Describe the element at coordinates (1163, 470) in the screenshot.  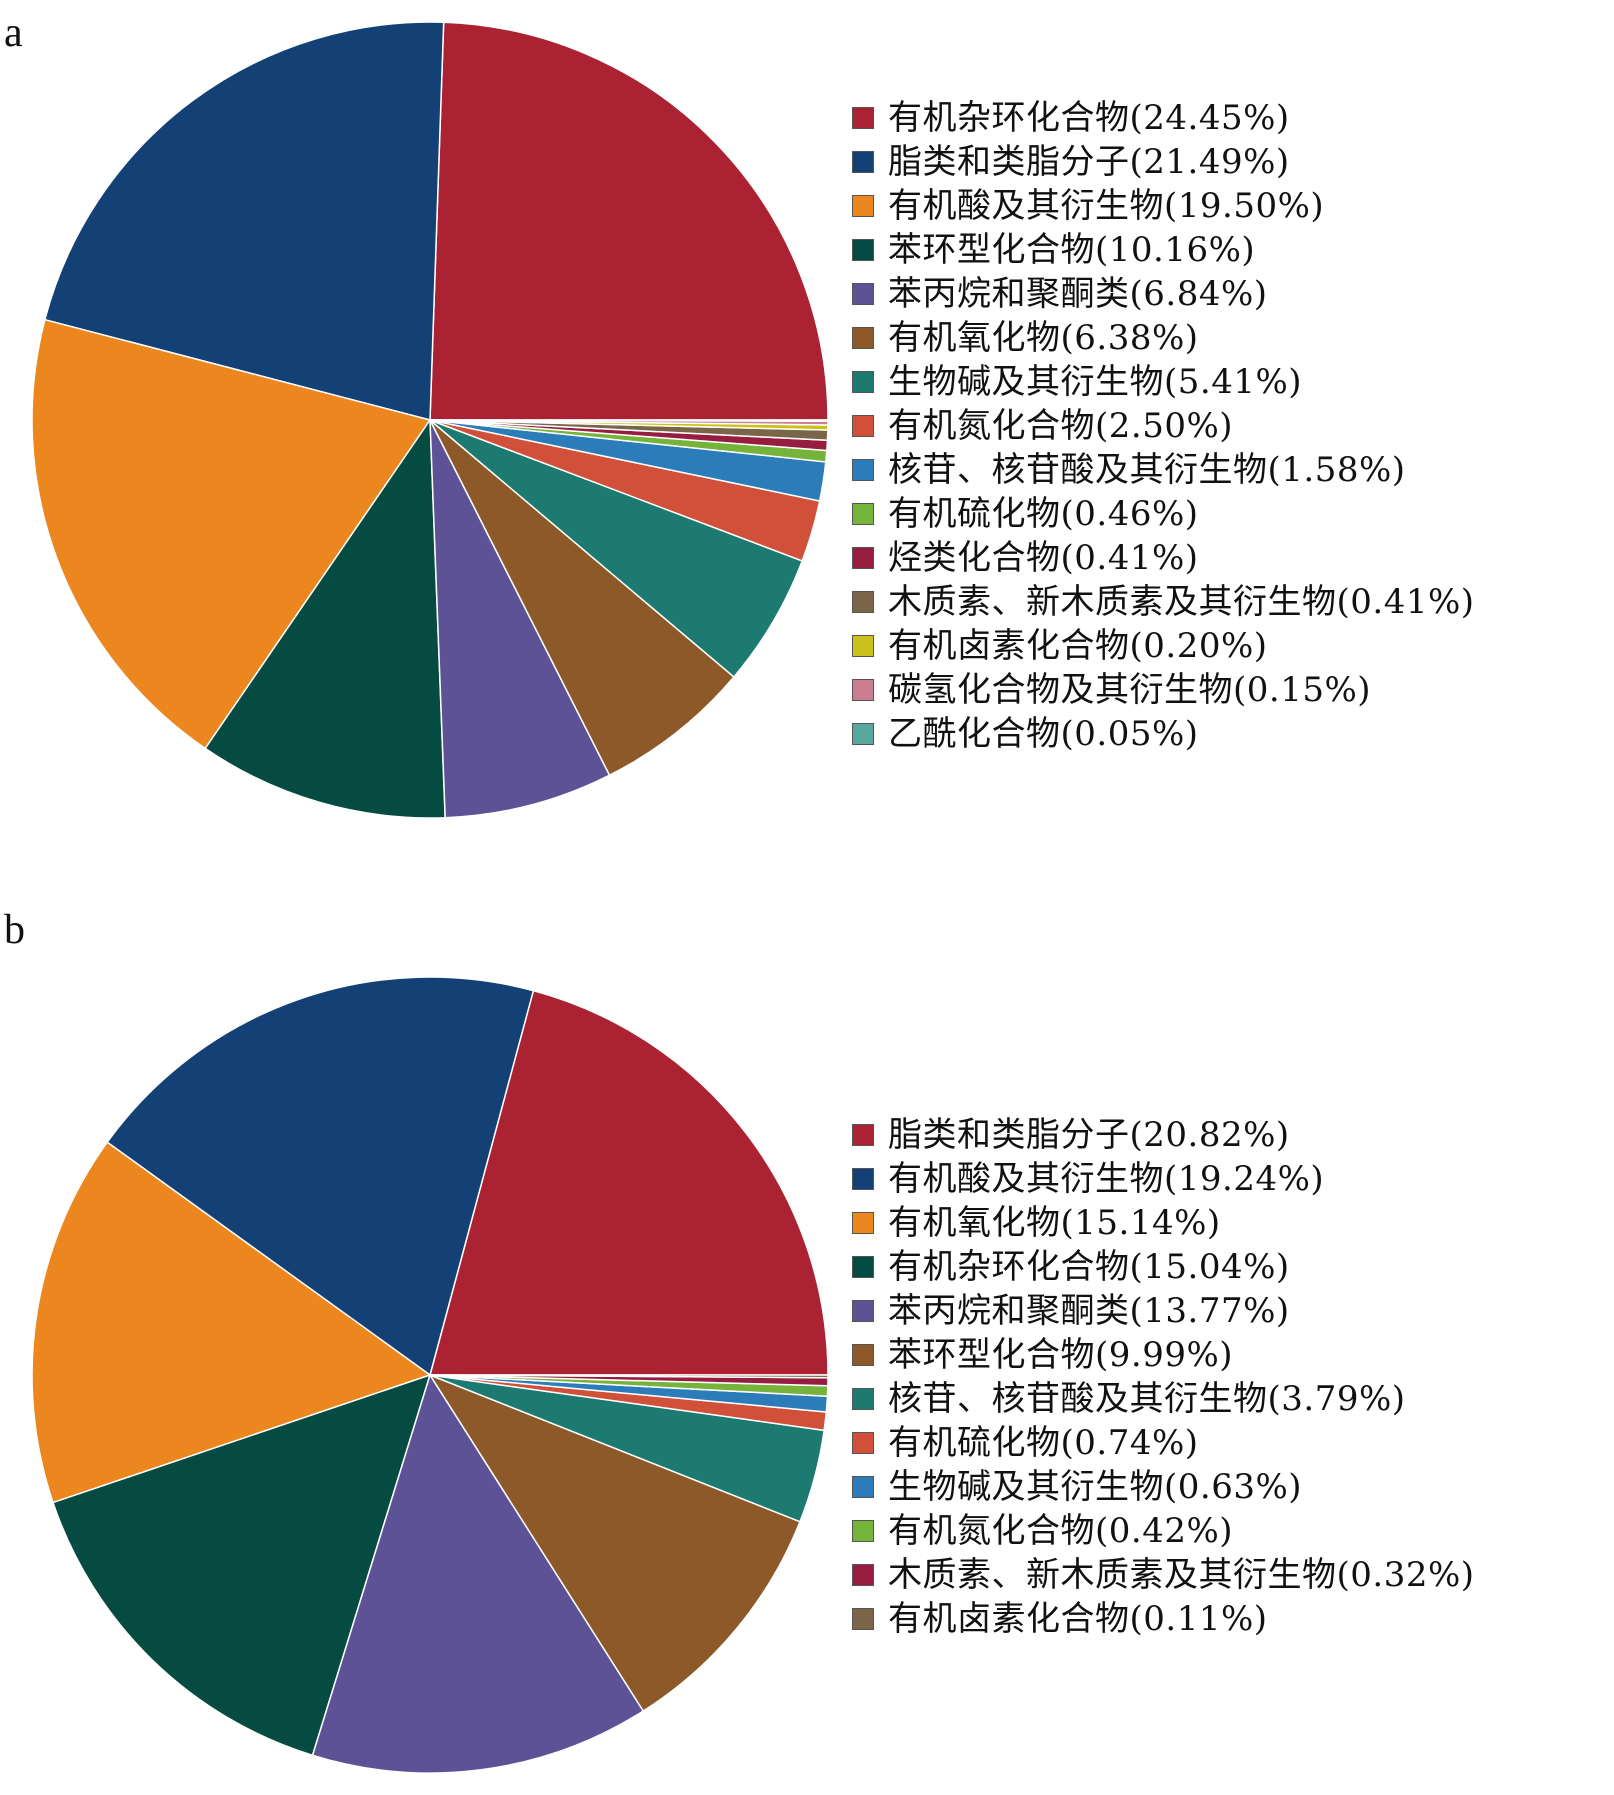
I see `legend-item: 核苷、核苷酸及其衍生物(1.58%)` at that location.